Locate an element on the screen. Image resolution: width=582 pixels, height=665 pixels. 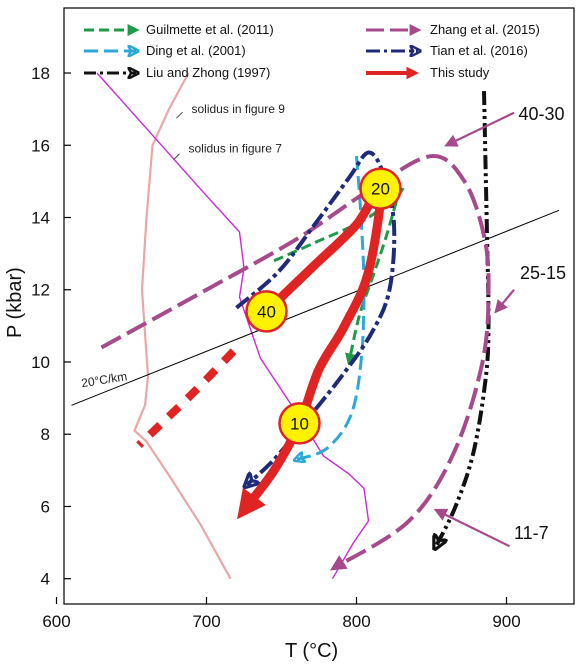
y-tick-label: 18 is located at coordinates (40, 73).